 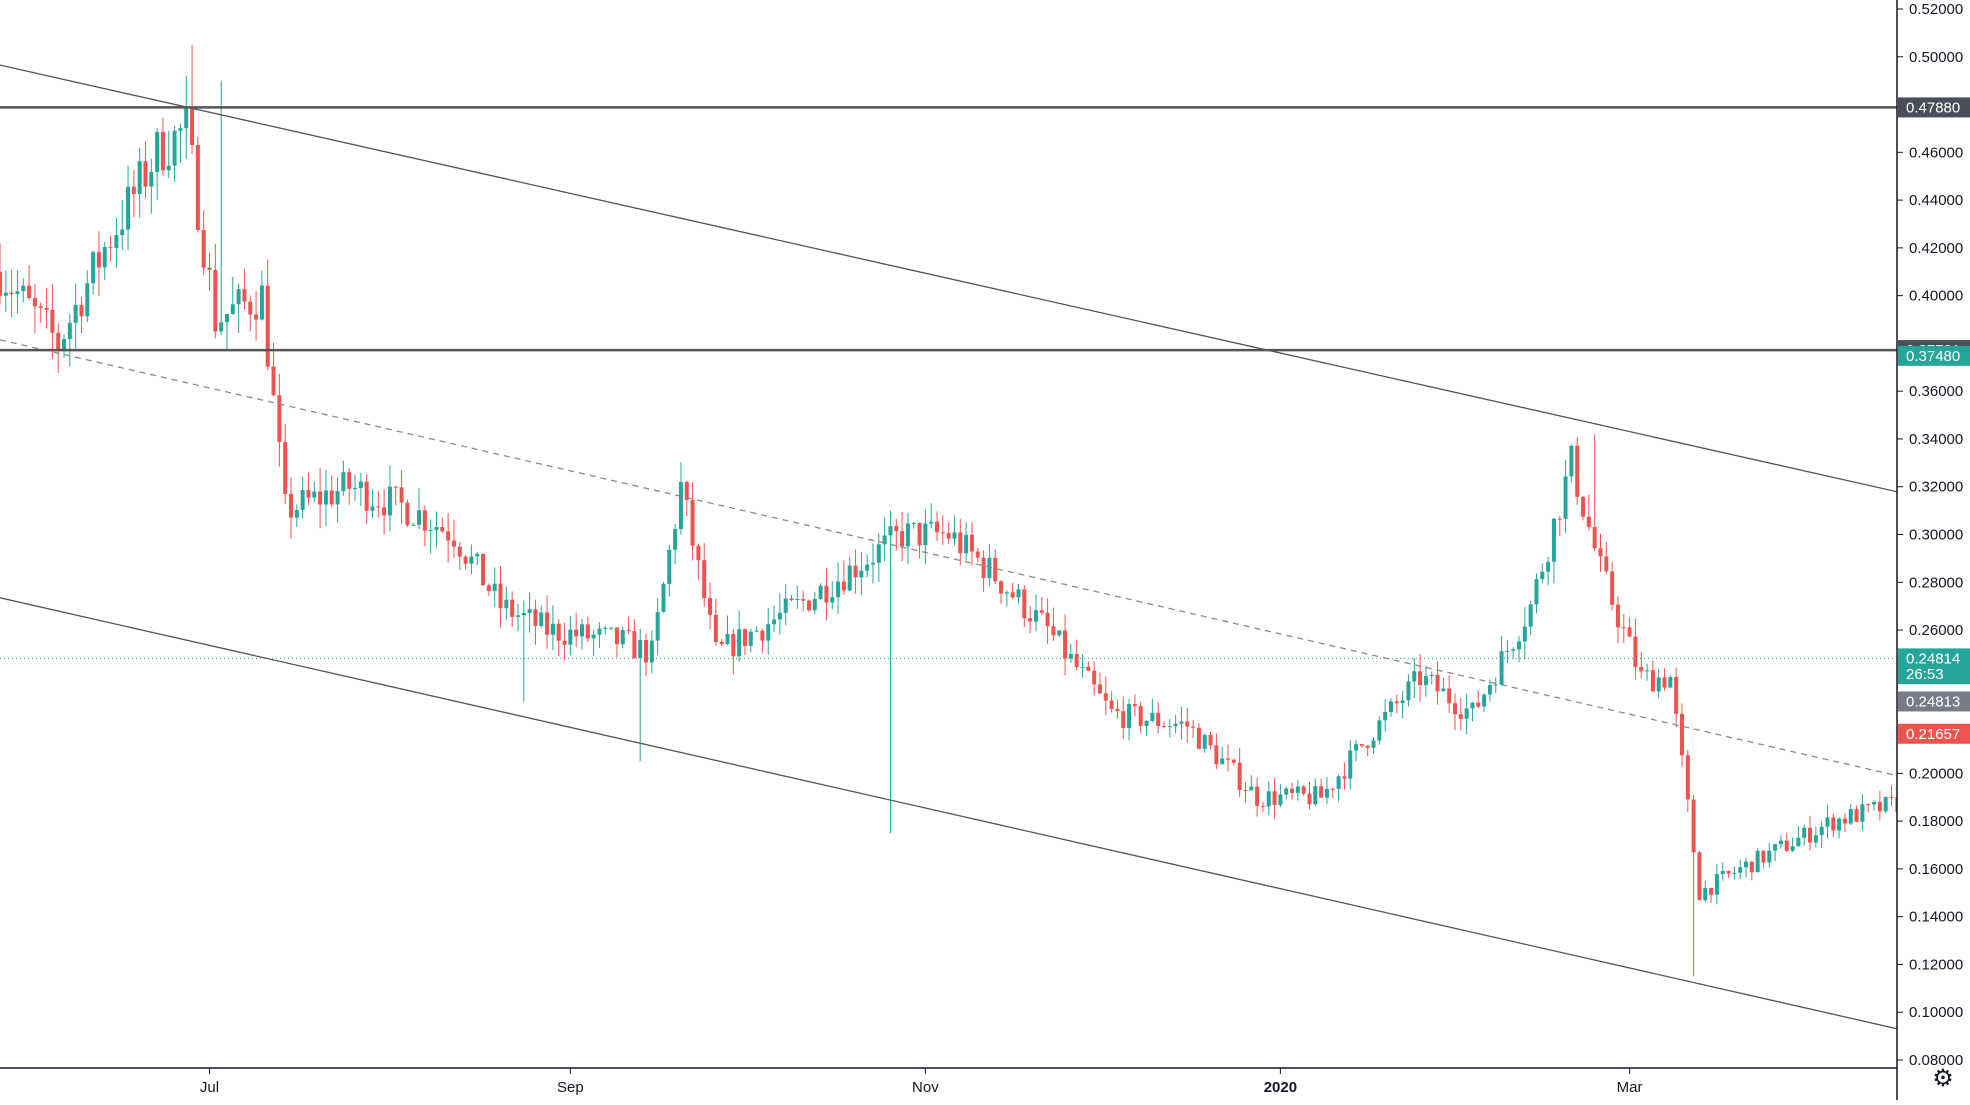 I want to click on y-tick-label: 0.16000, so click(x=1936, y=869).